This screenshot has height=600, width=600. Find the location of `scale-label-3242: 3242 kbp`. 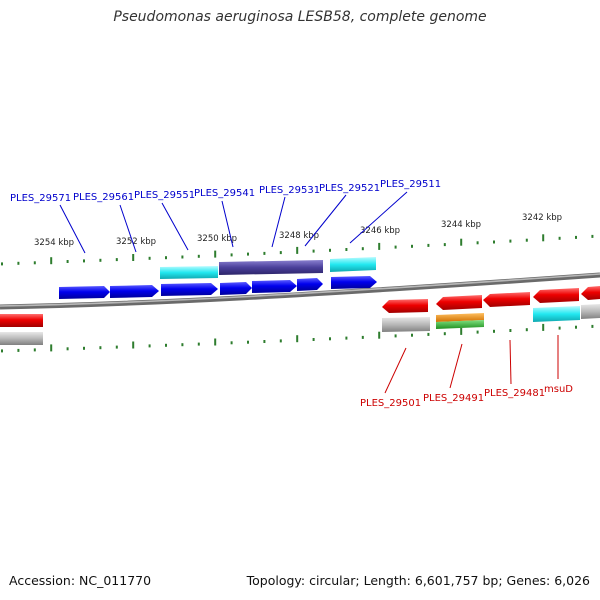

scale-label-3242: 3242 kbp is located at coordinates (542, 218).